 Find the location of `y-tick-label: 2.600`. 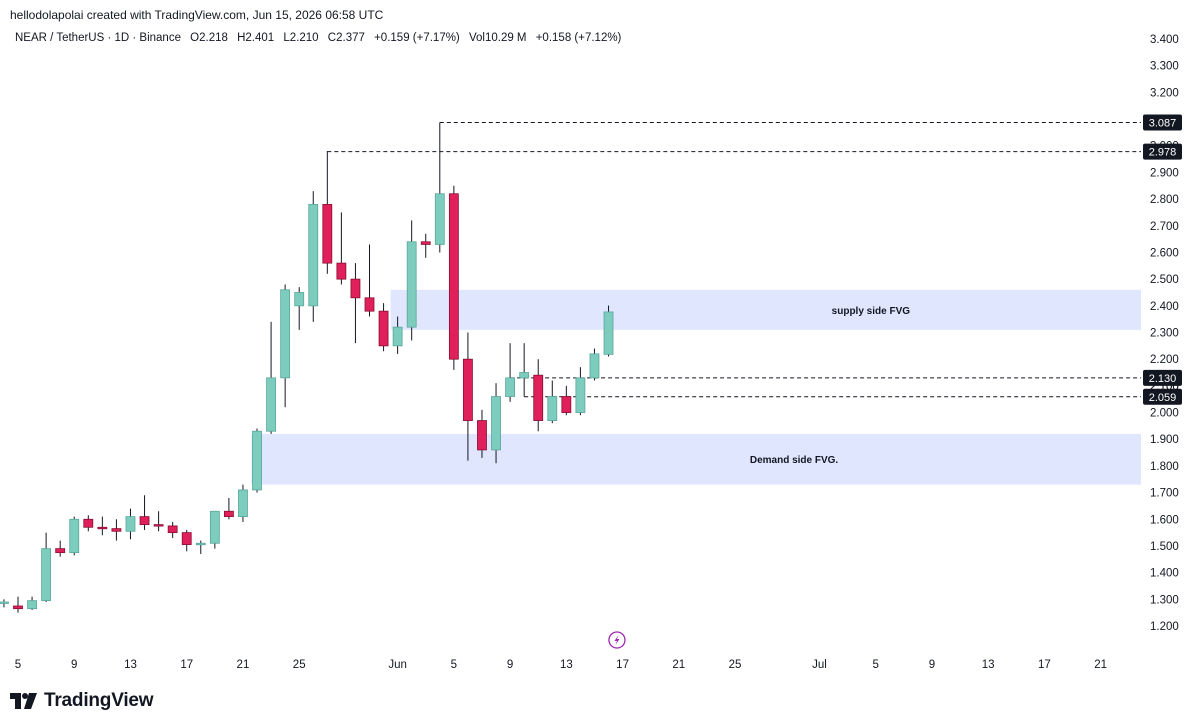

y-tick-label: 2.600 is located at coordinates (1164, 253).